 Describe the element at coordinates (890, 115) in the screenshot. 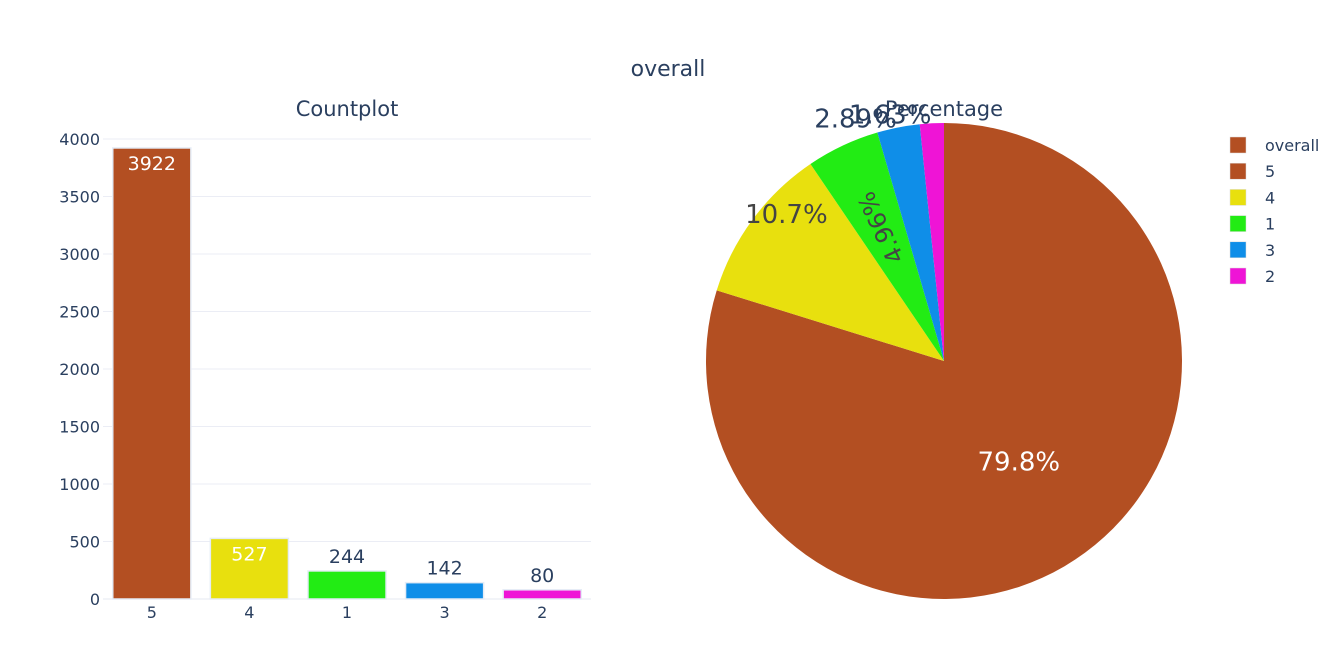

I see `pie-percent-label: 1.63%` at that location.